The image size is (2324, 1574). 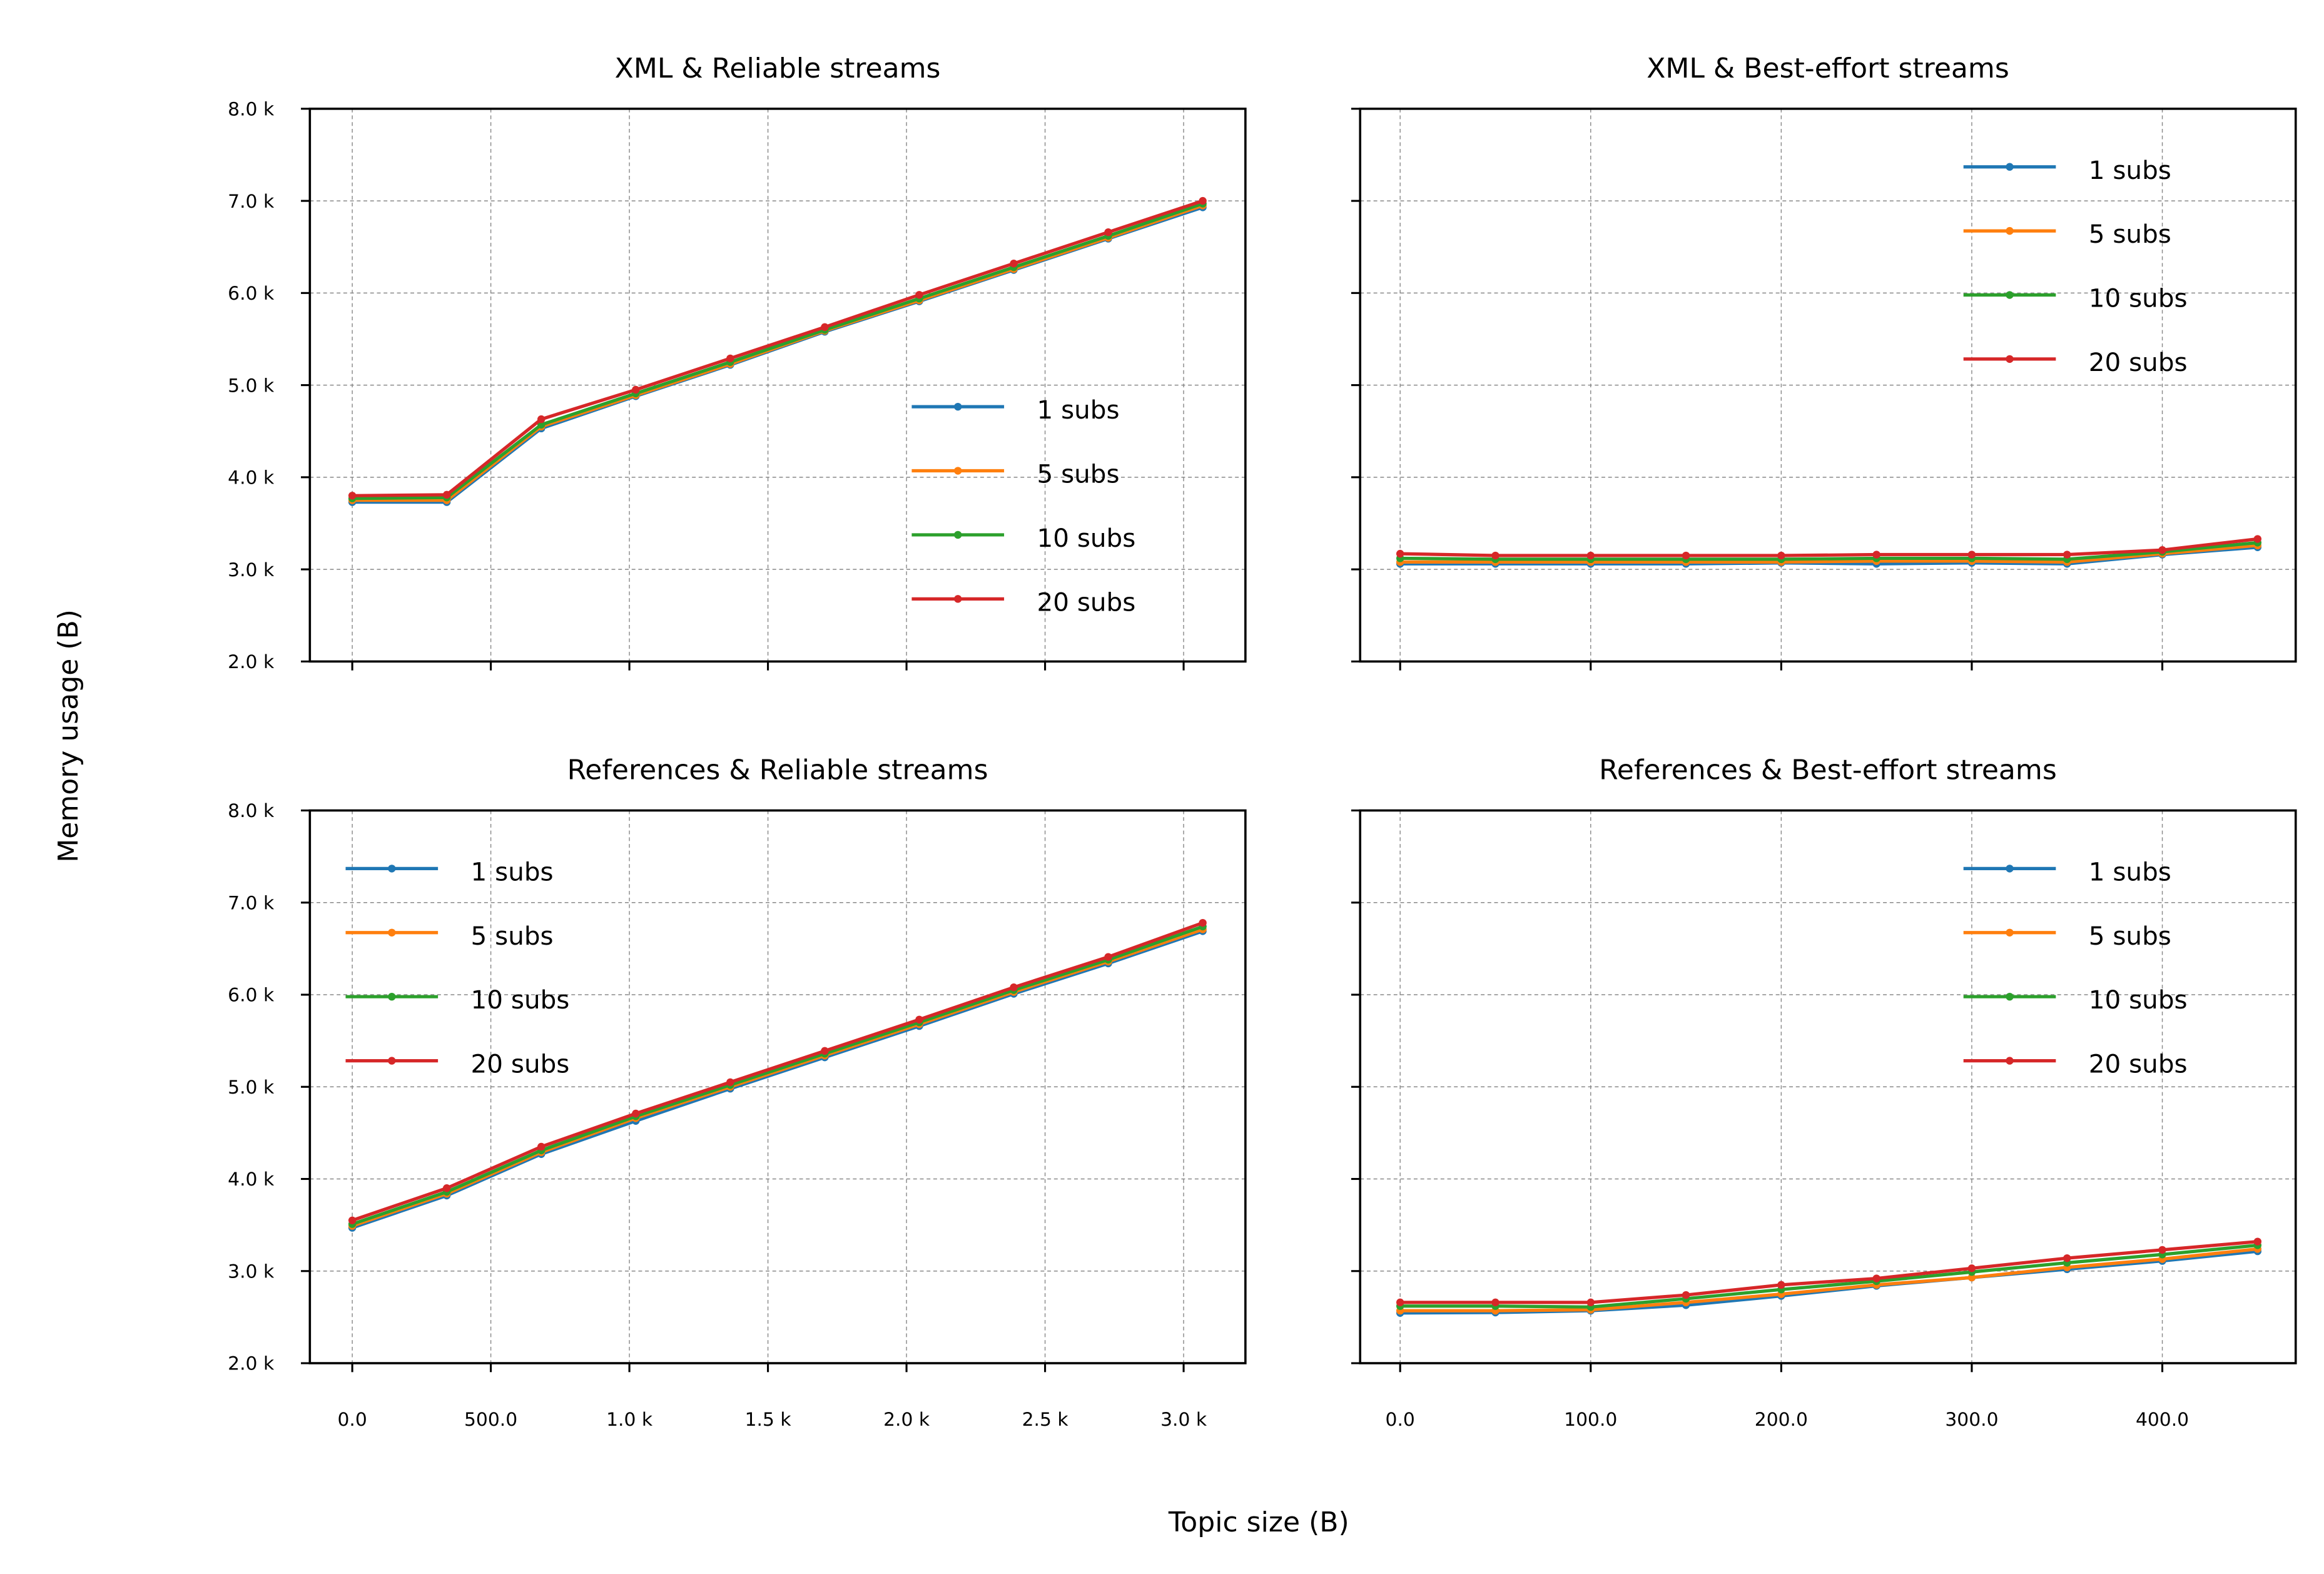 What do you see at coordinates (1828, 69) in the screenshot?
I see `subplot-title: XML & Best-effort streams` at bounding box center [1828, 69].